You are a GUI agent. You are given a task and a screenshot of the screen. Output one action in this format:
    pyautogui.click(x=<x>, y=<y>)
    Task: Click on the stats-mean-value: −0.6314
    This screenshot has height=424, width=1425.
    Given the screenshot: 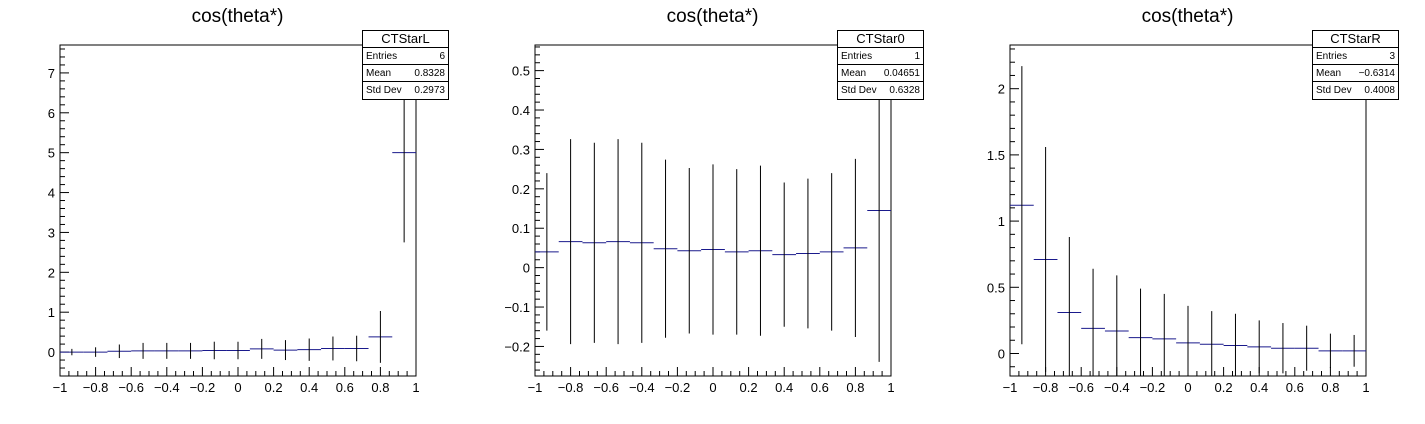 What is the action you would take?
    pyautogui.click(x=1376, y=73)
    